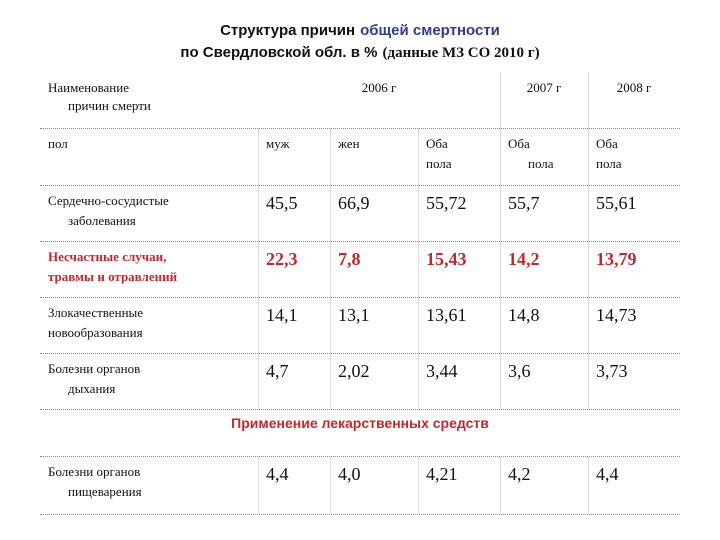  I want to click on cause-name: травмы и отравлений, so click(113, 276).